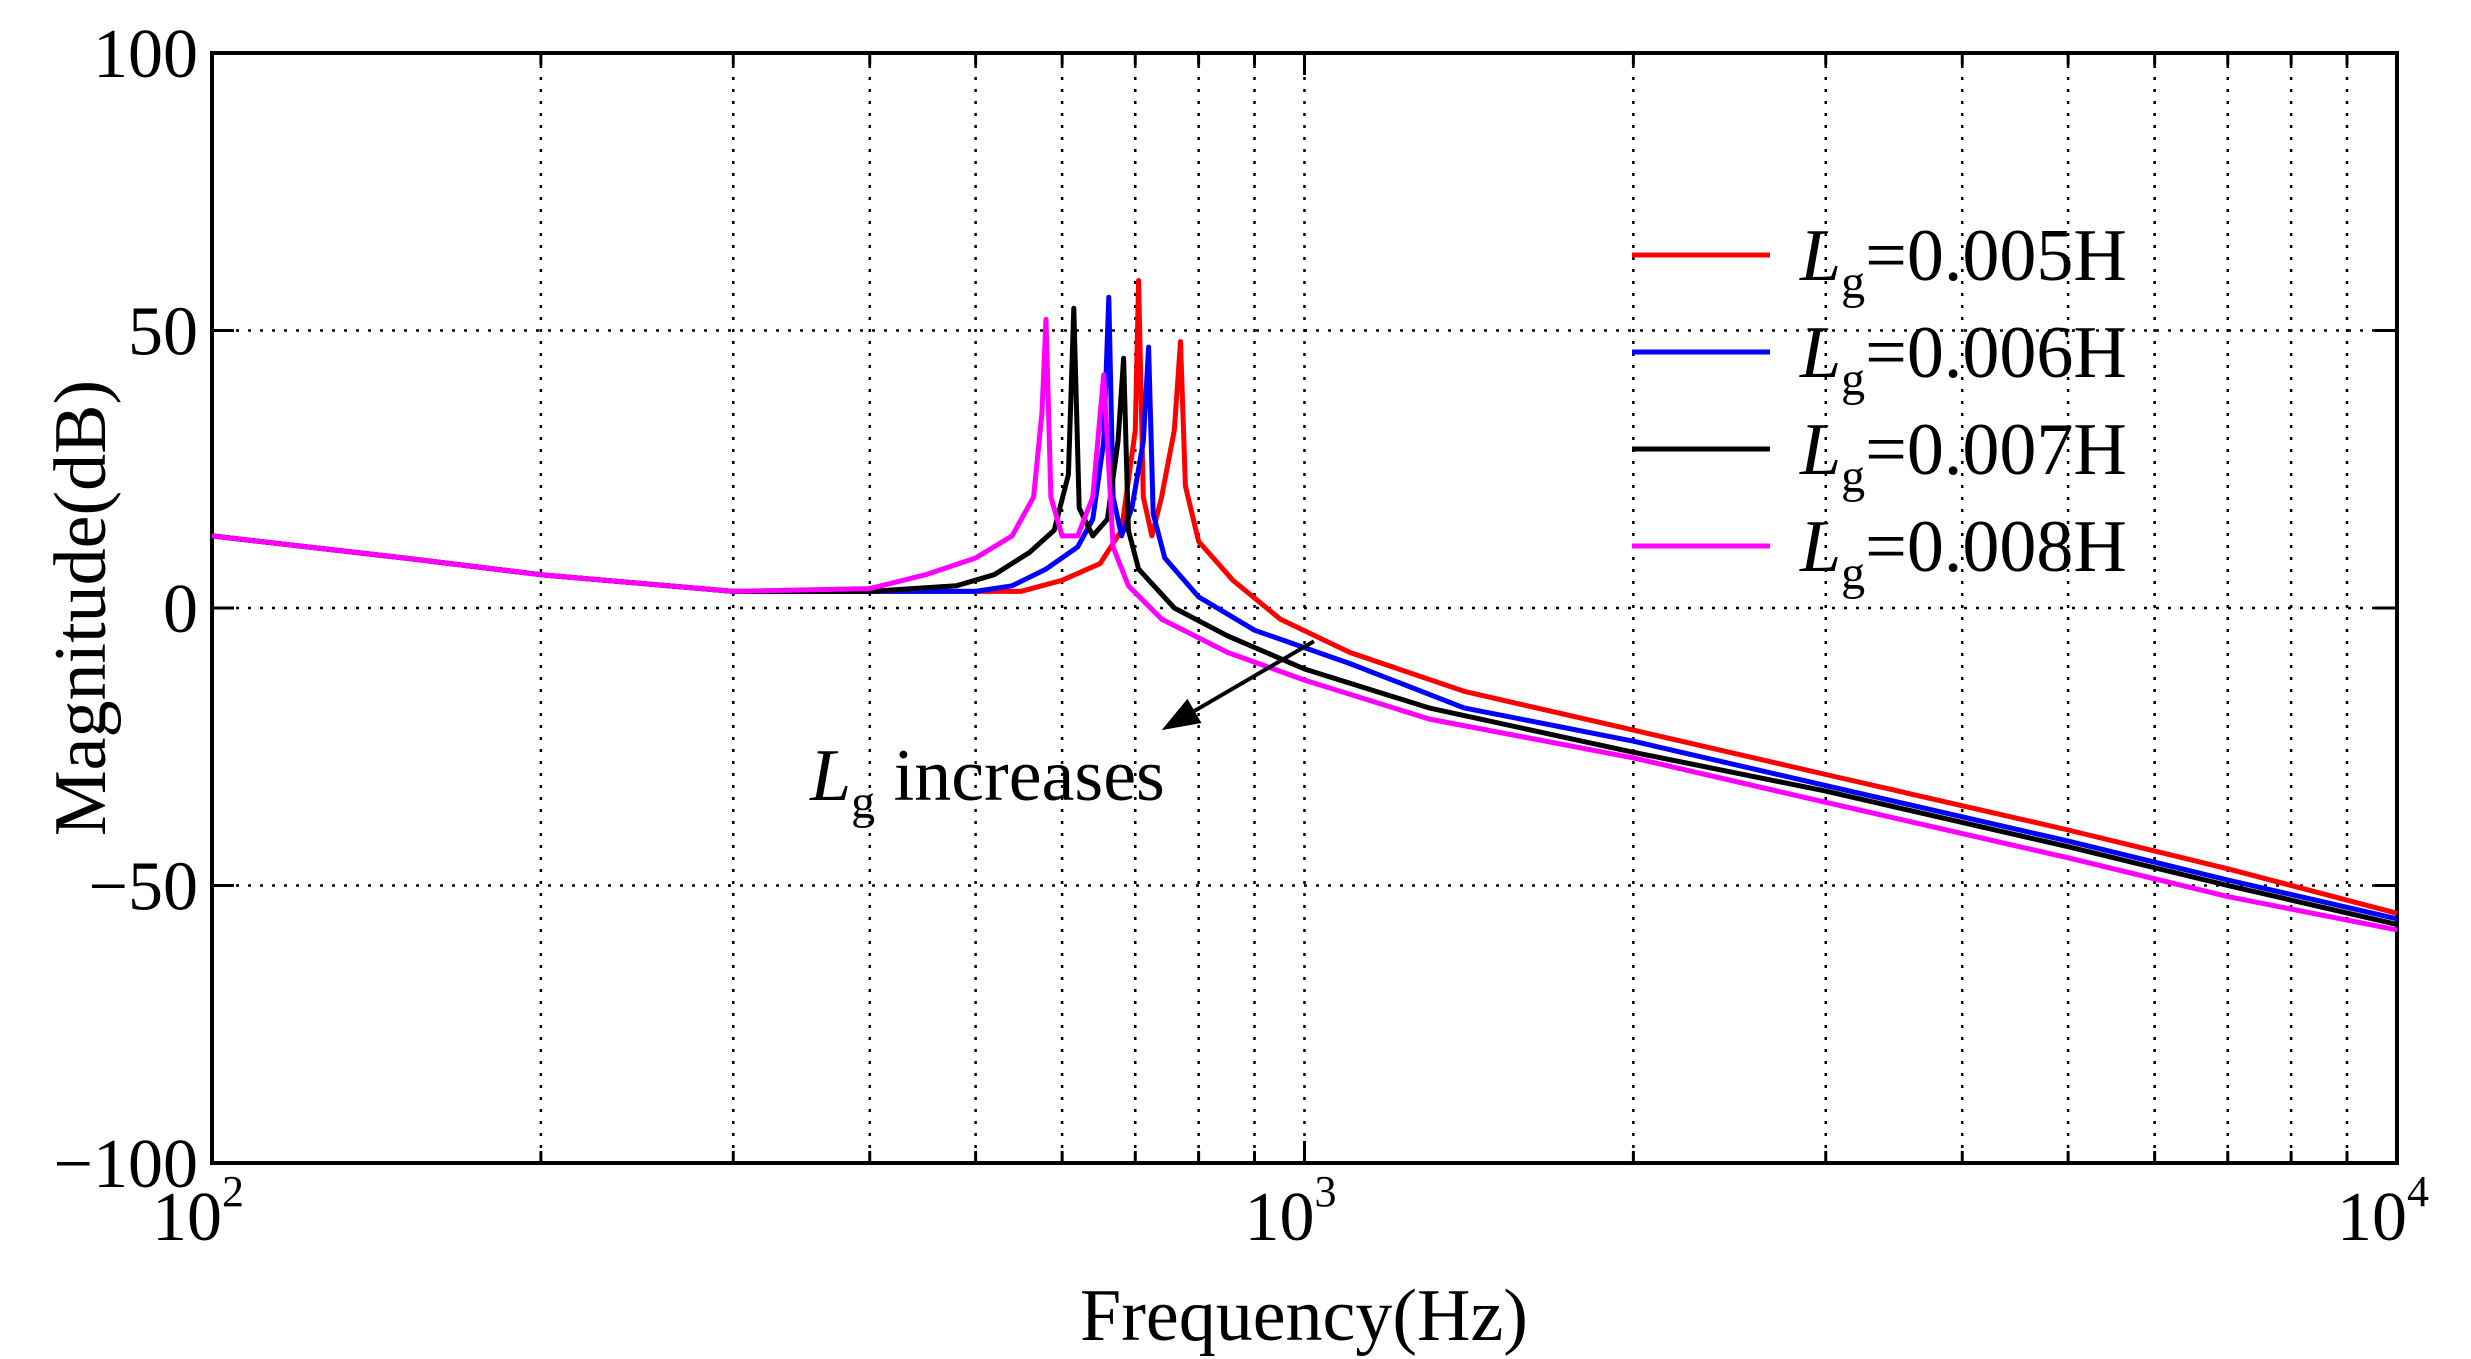  Describe the element at coordinates (1963, 553) in the screenshot. I see `legend-label: Lg=0.008H` at that location.